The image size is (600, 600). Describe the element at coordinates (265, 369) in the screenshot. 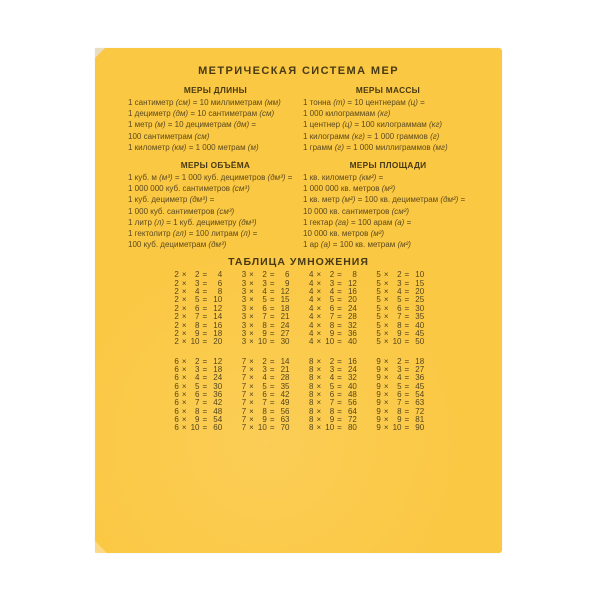

I see `multiplication-fact: 7 × 3 = 21` at that location.